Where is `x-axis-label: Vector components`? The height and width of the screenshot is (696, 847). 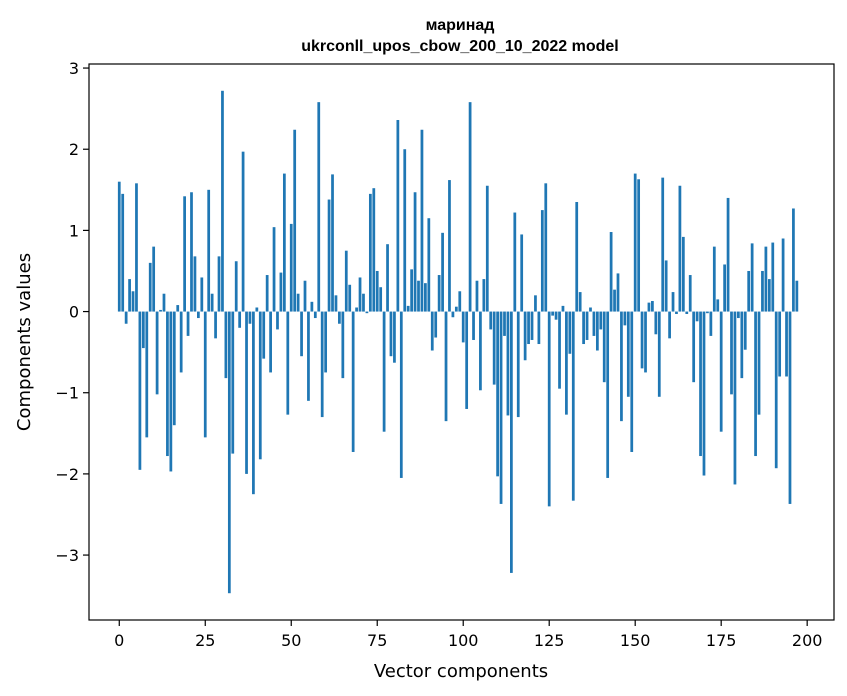
x-axis-label: Vector components is located at coordinates (461, 671).